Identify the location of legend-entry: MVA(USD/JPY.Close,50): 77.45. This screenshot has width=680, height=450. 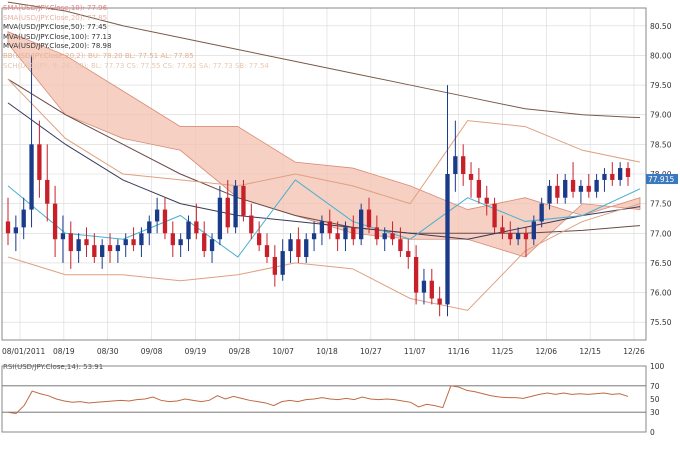
(55, 27).